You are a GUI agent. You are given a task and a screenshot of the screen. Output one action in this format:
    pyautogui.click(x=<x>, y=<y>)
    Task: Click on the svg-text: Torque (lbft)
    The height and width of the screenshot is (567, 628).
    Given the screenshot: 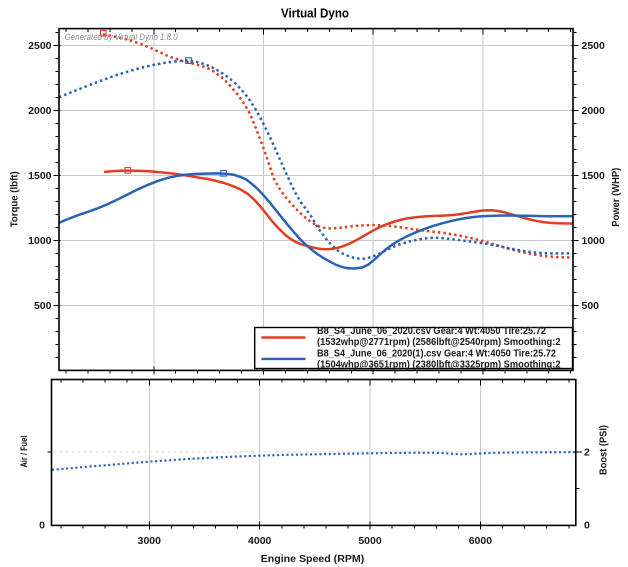 What is the action you would take?
    pyautogui.click(x=15, y=199)
    